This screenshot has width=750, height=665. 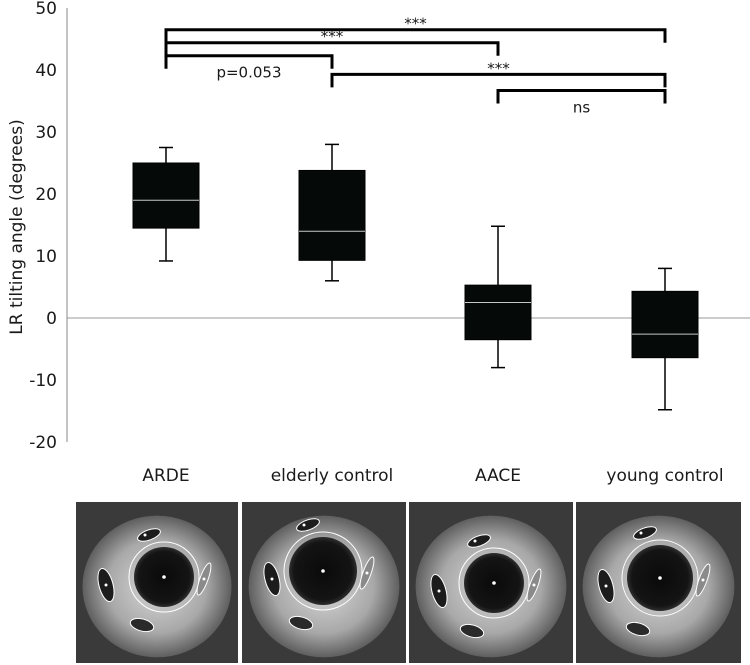 What do you see at coordinates (43, 443) in the screenshot?
I see `y-tick-label: -20` at bounding box center [43, 443].